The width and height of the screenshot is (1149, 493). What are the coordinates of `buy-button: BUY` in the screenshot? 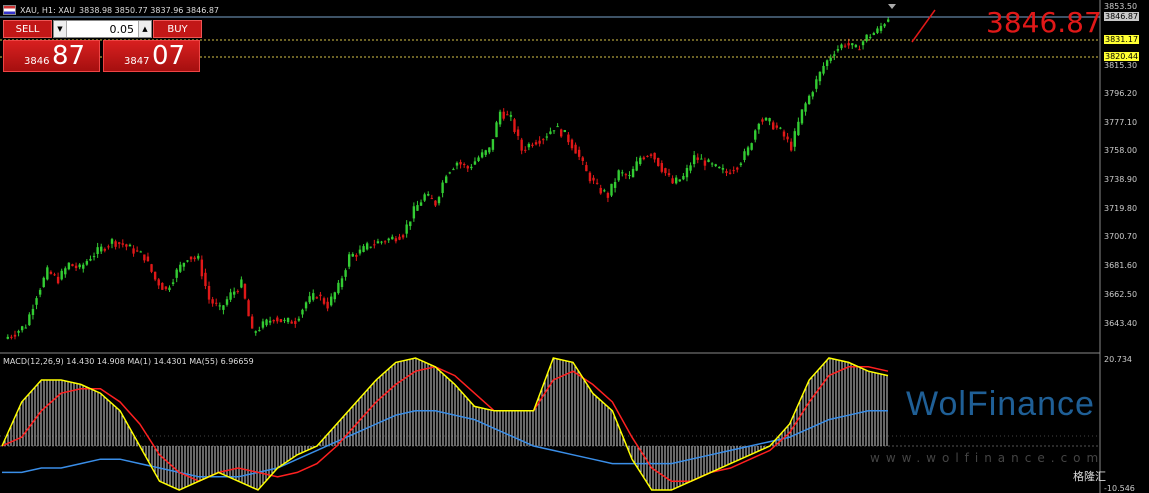 It's located at (177, 29).